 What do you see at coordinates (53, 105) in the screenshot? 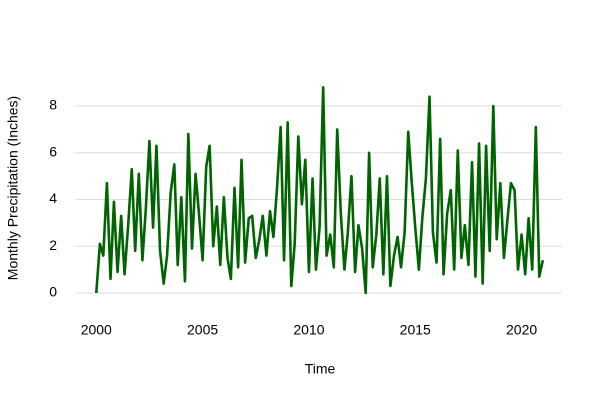
I see `y-tick-label: 8` at bounding box center [53, 105].